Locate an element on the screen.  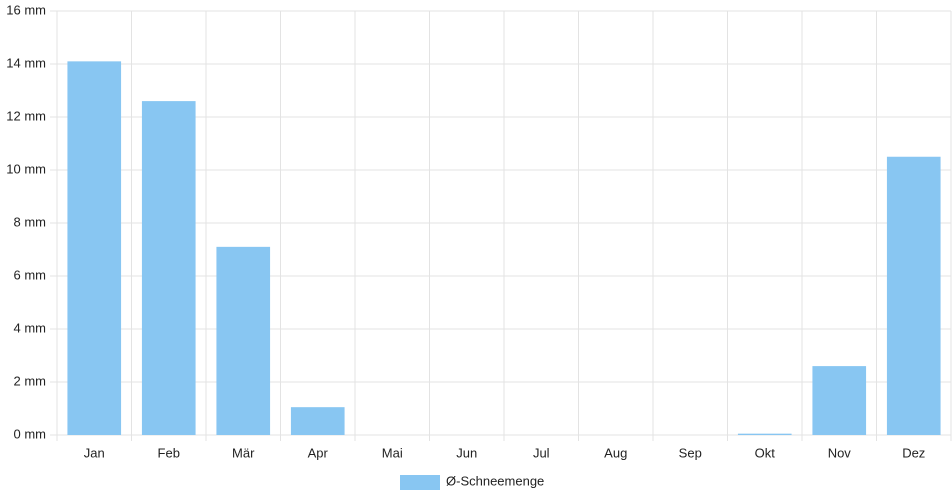
y-tick-label: 2 mm is located at coordinates (30, 380).